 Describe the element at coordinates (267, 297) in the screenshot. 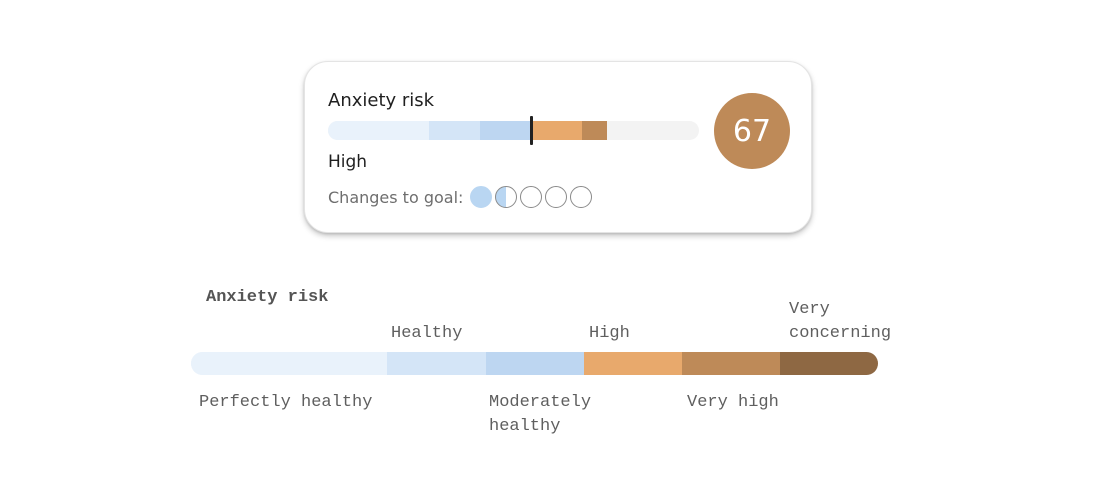

I see `scale-title: Anxiety risk` at that location.